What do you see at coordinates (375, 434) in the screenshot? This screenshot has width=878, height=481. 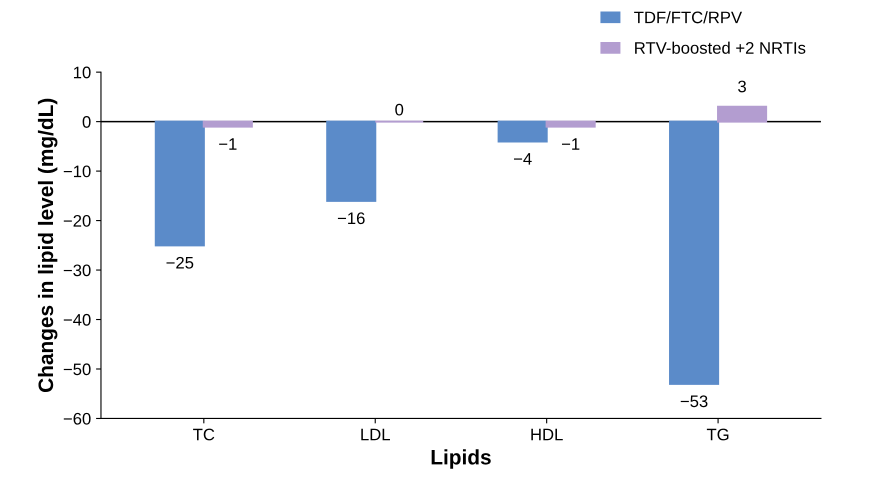 I see `x-tick-label: LDL` at bounding box center [375, 434].